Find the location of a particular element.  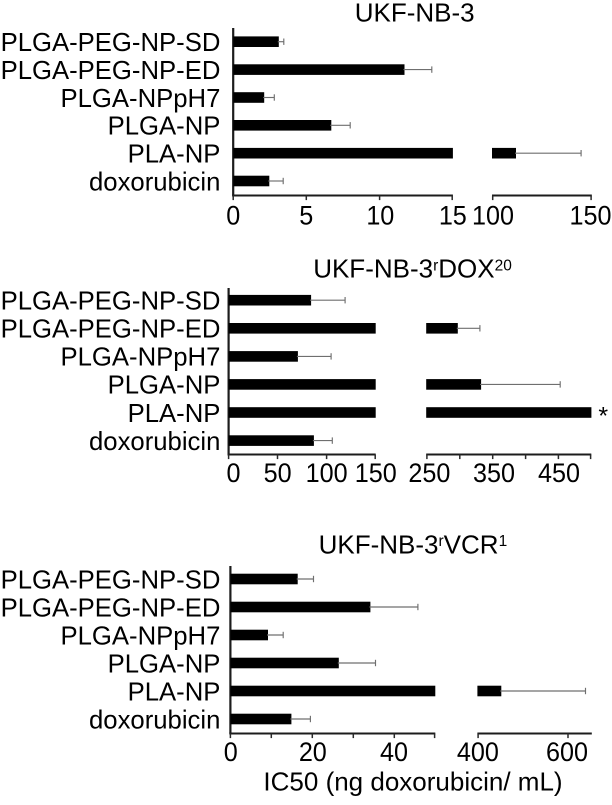

svg-text: 15 is located at coordinates (453, 216).